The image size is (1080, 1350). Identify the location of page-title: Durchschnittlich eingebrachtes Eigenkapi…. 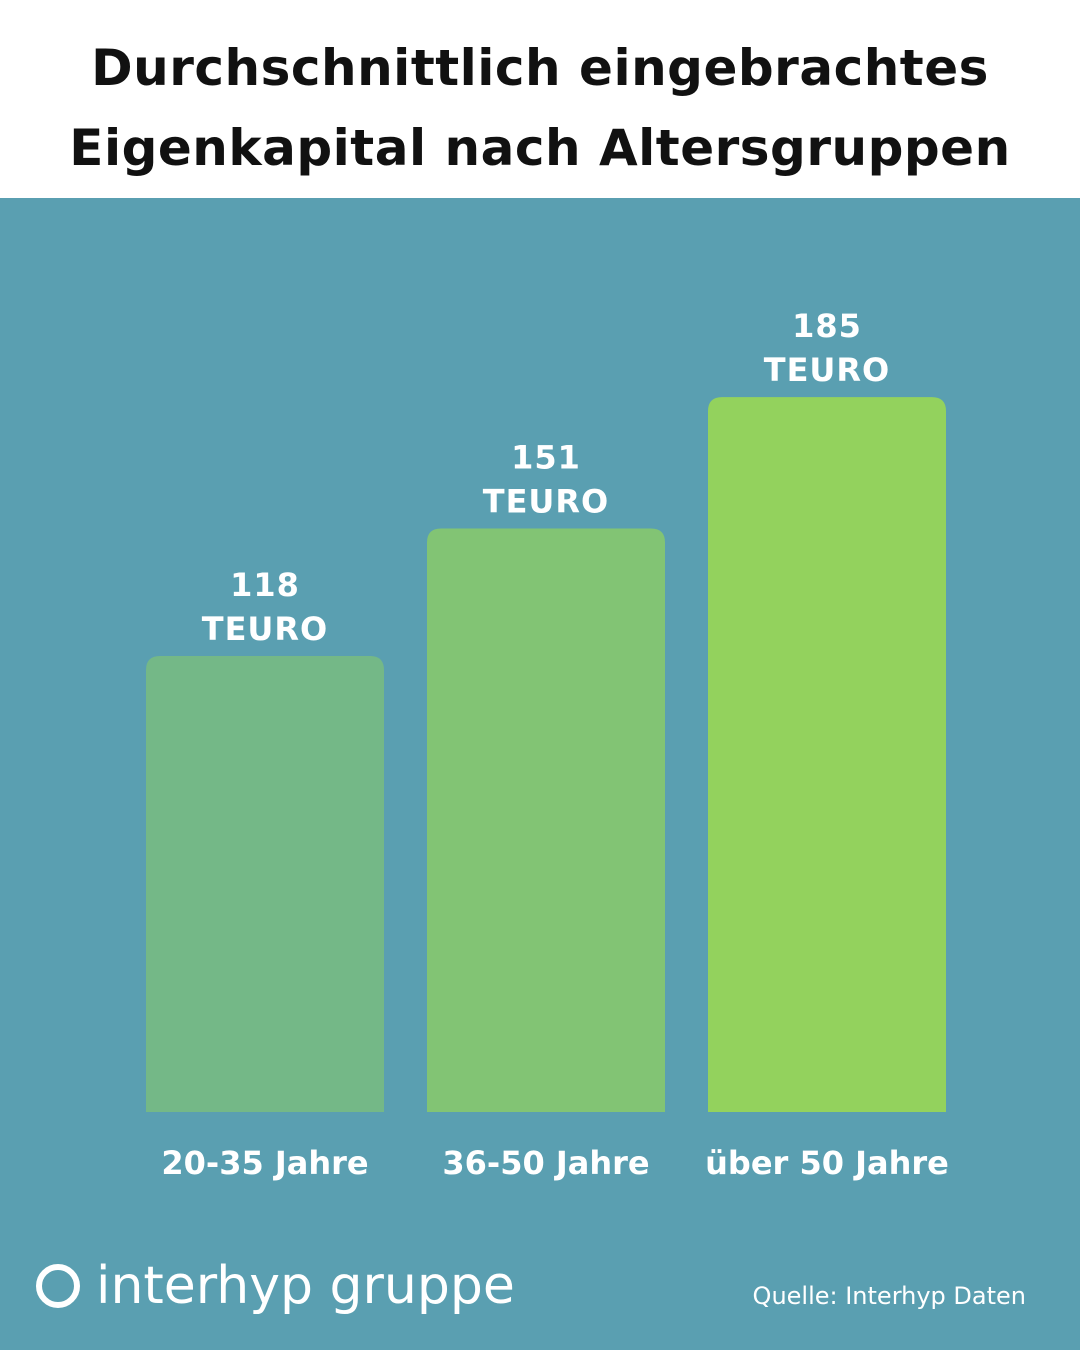
(540, 108).